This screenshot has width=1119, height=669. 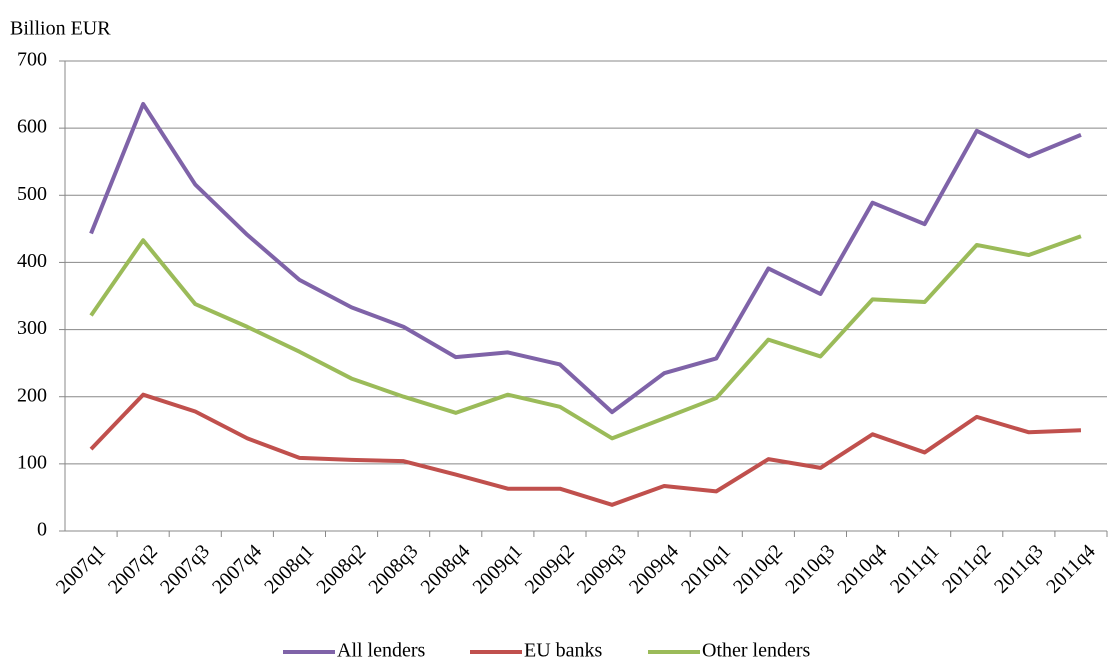 I want to click on y-tick-label: 100, so click(x=32, y=462).